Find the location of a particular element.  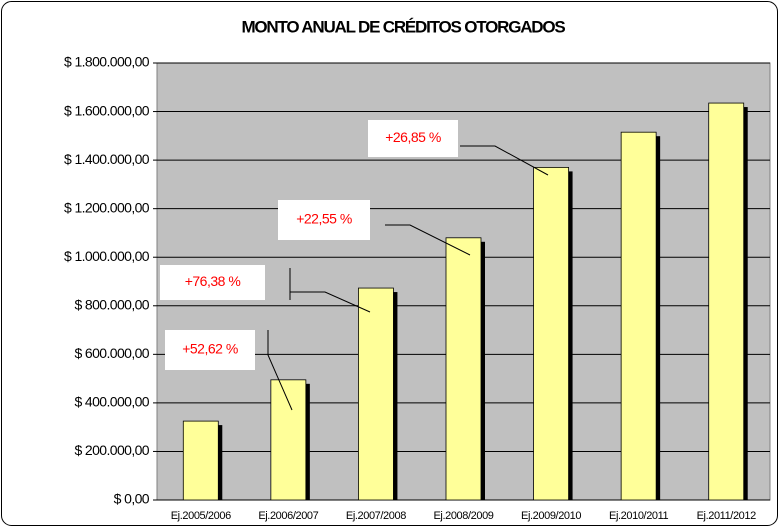

y-tick-label: $ 0,00 is located at coordinates (132, 499).